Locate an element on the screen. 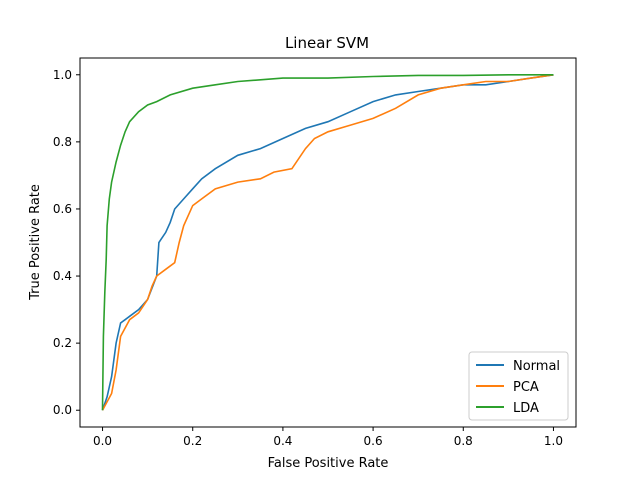 Image resolution: width=640 pixels, height=480 pixels. legend-label-pca: PCA is located at coordinates (526, 387).